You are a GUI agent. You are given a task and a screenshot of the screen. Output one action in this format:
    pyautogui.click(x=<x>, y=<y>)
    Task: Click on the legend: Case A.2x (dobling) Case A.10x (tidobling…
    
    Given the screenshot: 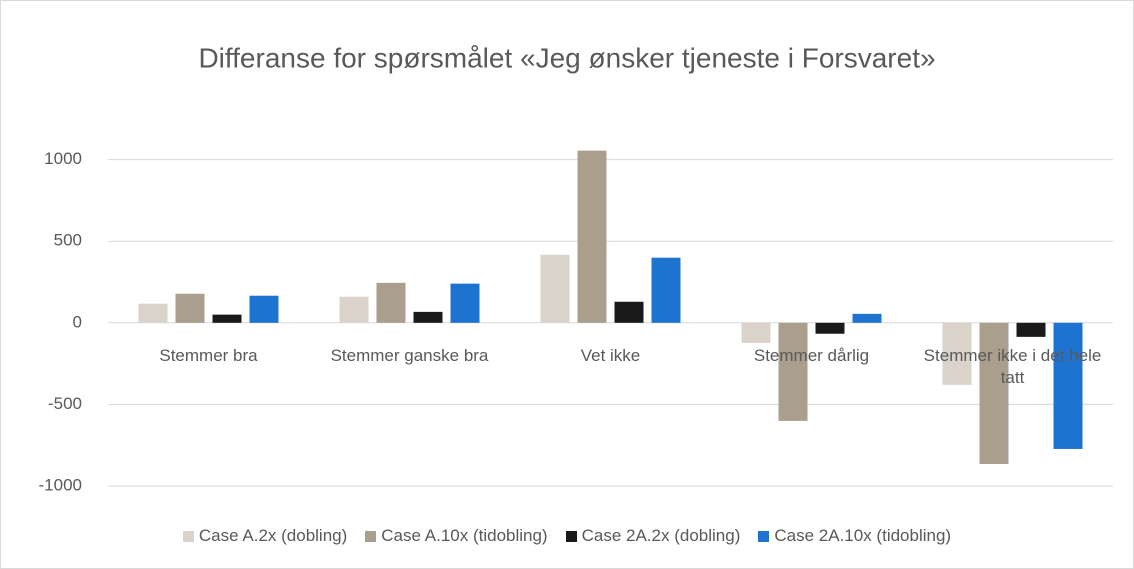 What is the action you would take?
    pyautogui.click(x=567, y=536)
    